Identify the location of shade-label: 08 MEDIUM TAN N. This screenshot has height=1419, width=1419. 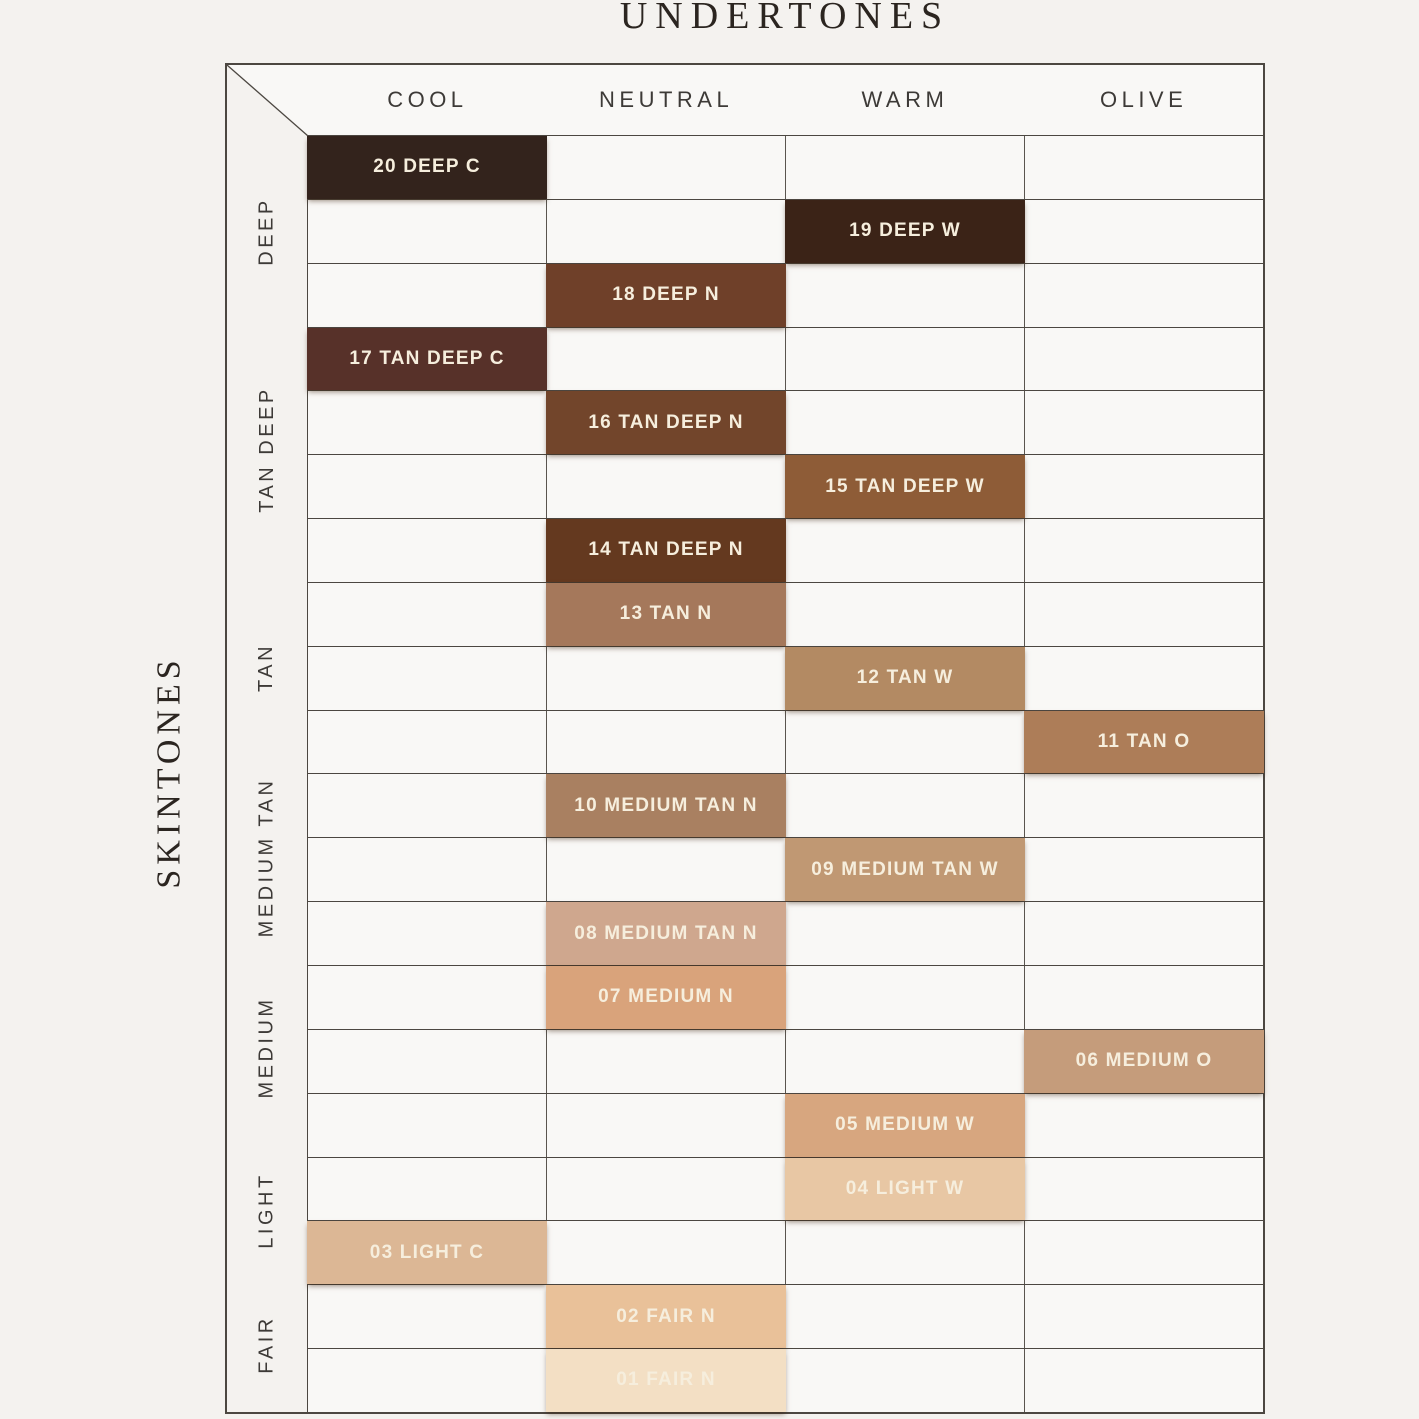
(666, 933).